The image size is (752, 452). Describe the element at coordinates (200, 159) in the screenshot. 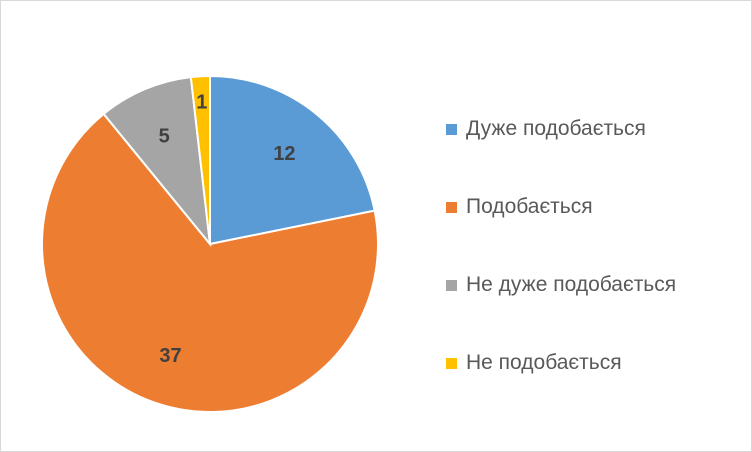

I see `pie-slice-dislike` at that location.